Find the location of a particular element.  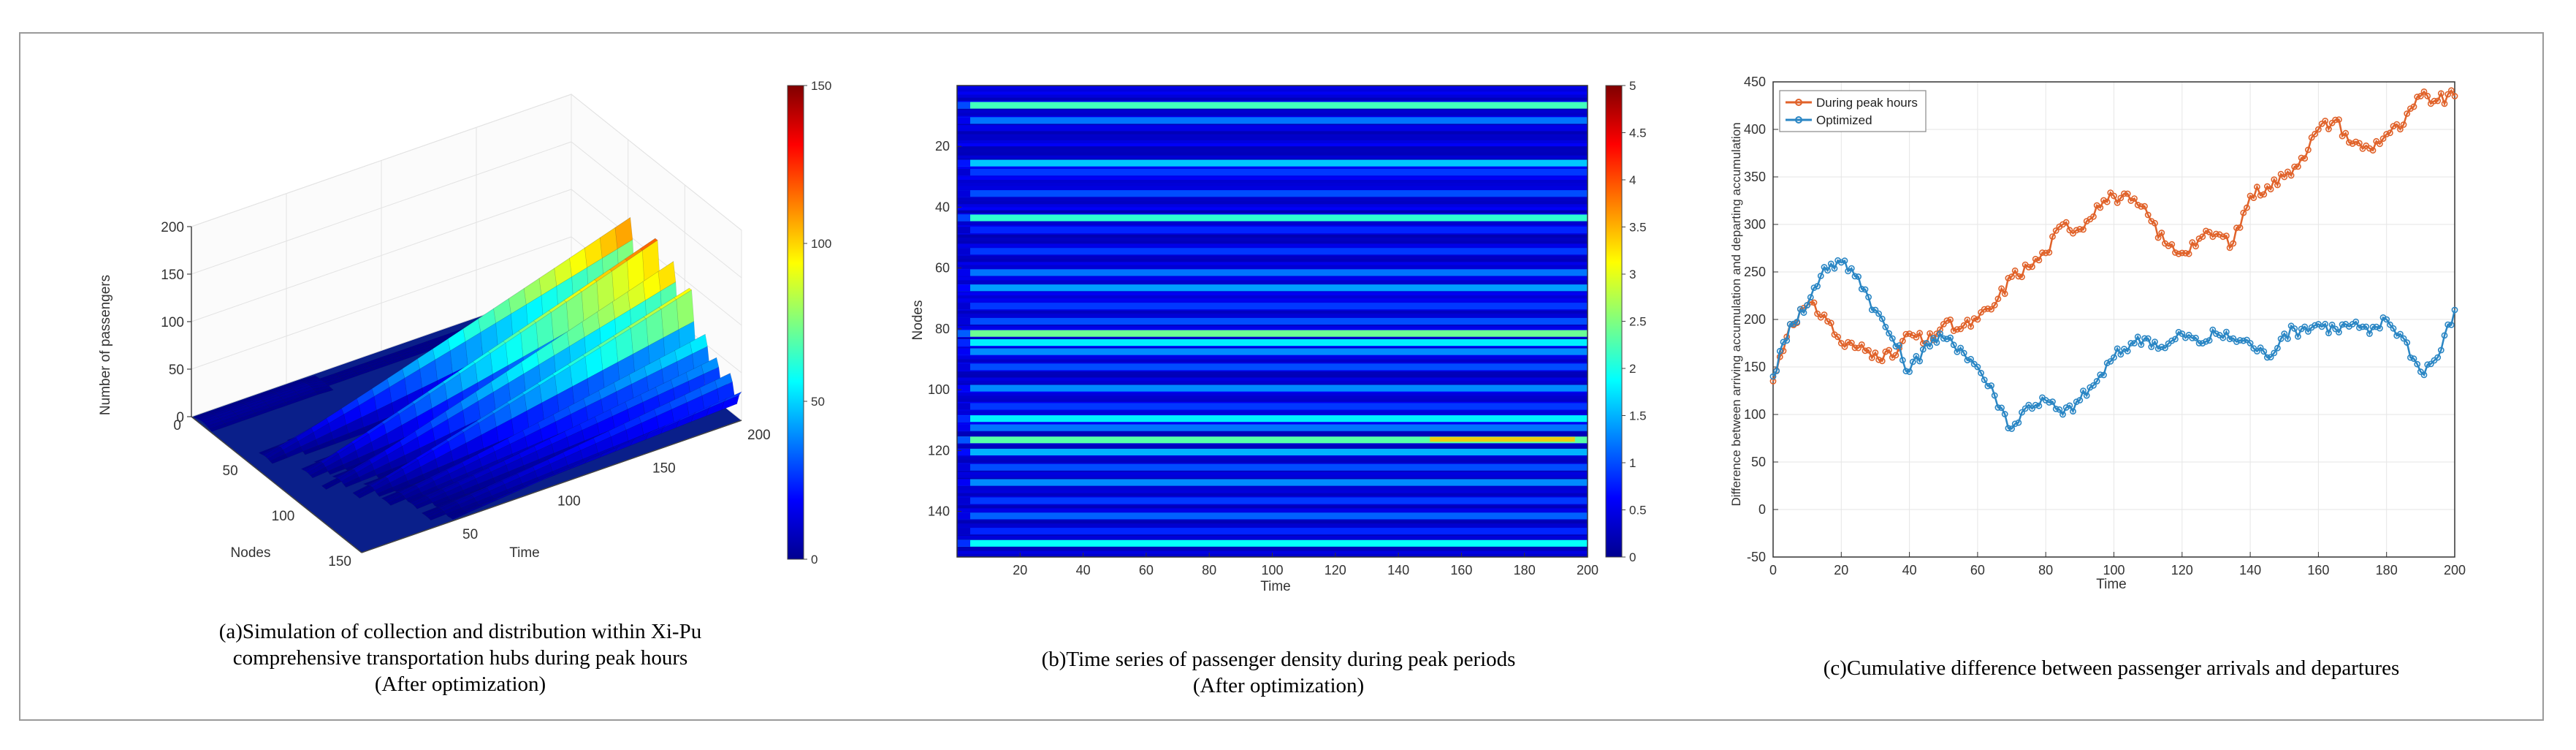

heatmap-ytick-label: 20 is located at coordinates (942, 146).